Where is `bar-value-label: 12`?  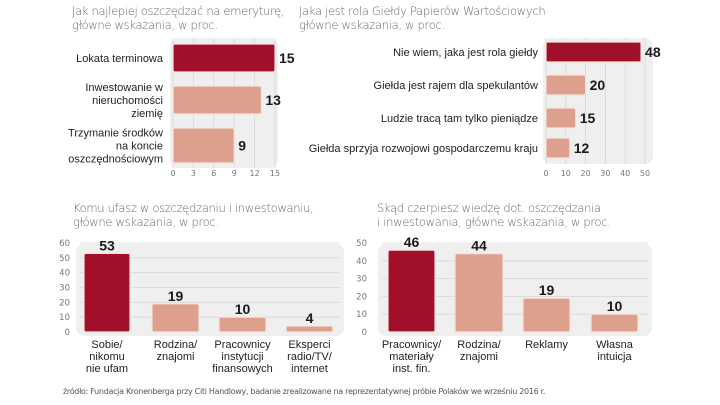 bar-value-label: 12 is located at coordinates (582, 148).